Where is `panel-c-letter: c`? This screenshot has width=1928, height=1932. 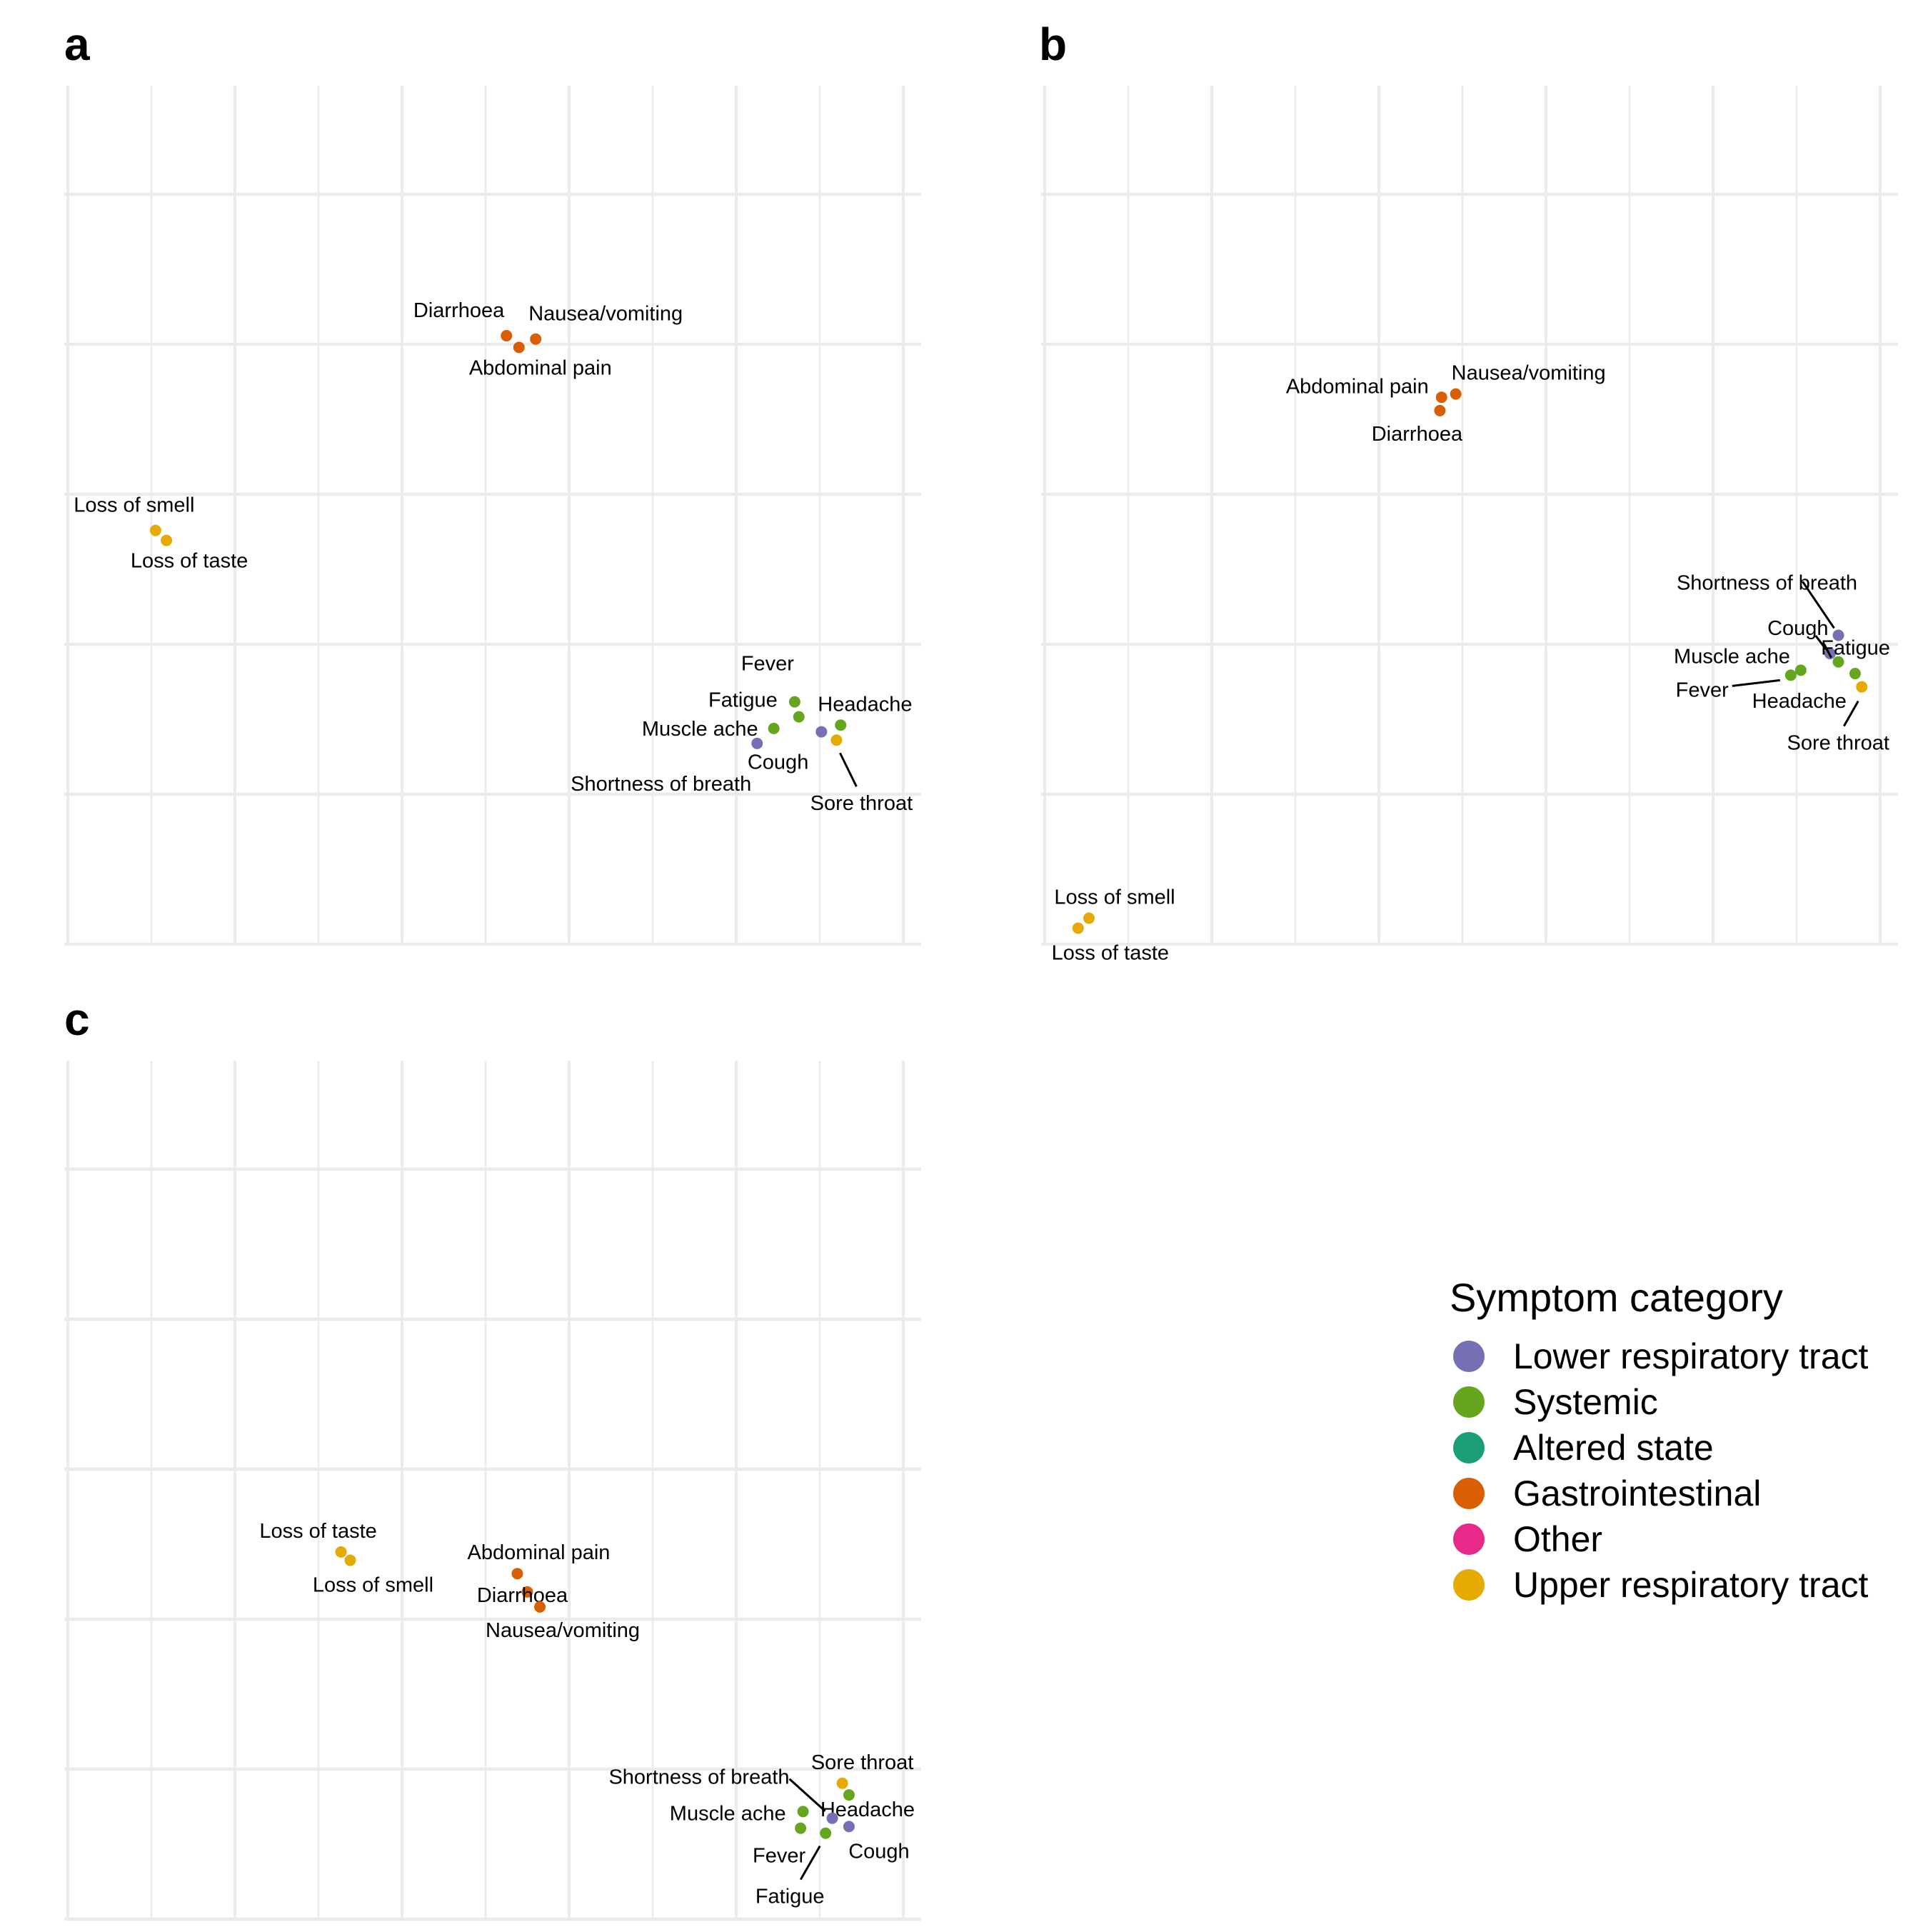
panel-c-letter: c is located at coordinates (77, 1019).